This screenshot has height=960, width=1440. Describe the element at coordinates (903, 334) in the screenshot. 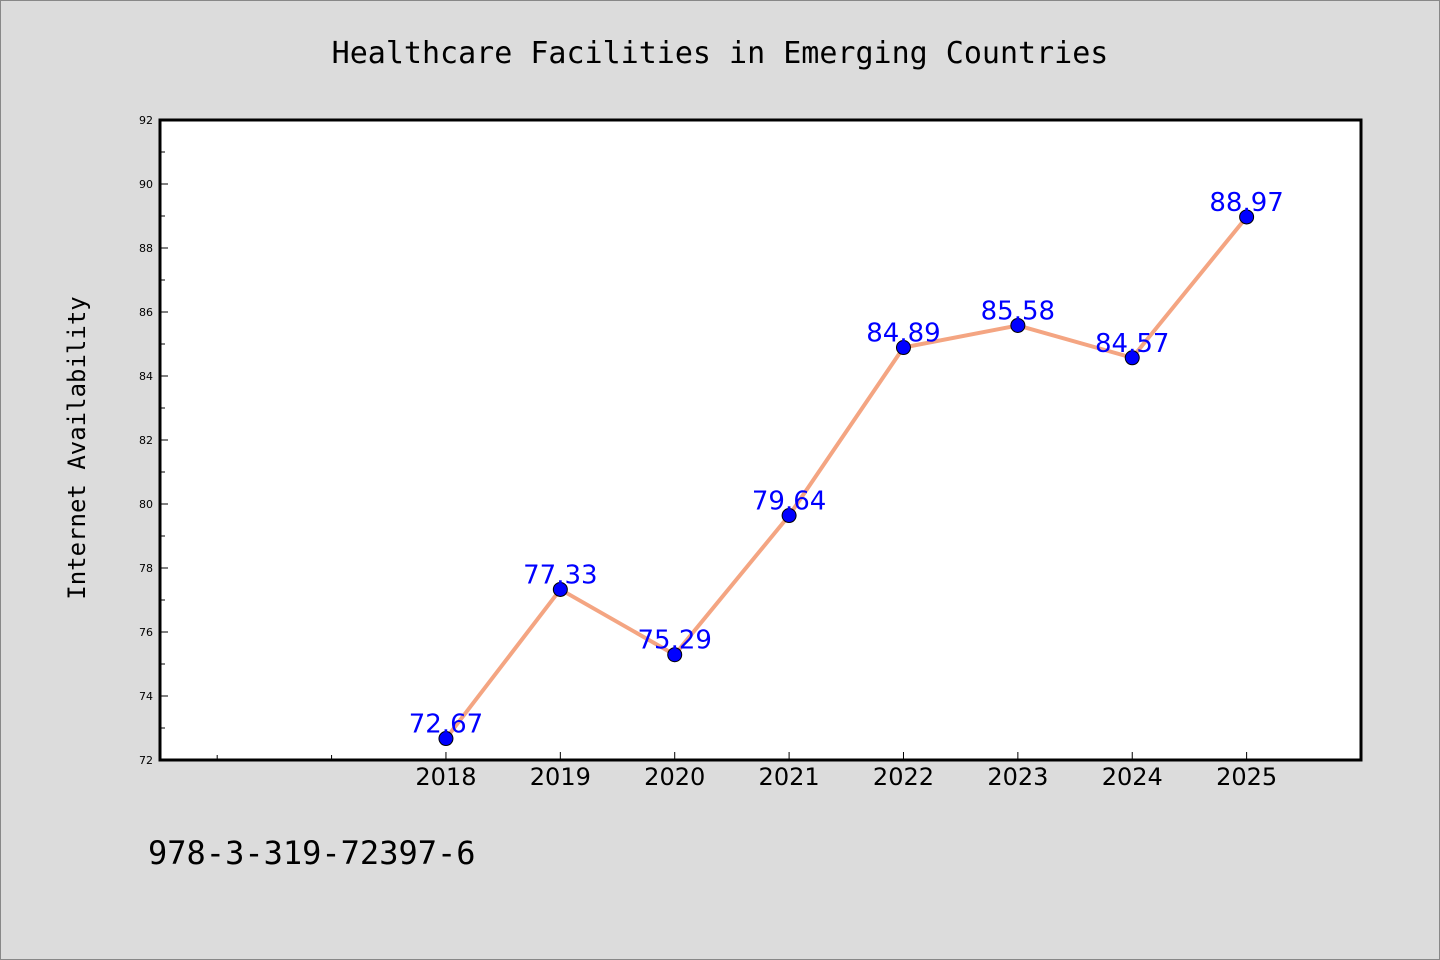

I see `data-label: 84.89` at that location.